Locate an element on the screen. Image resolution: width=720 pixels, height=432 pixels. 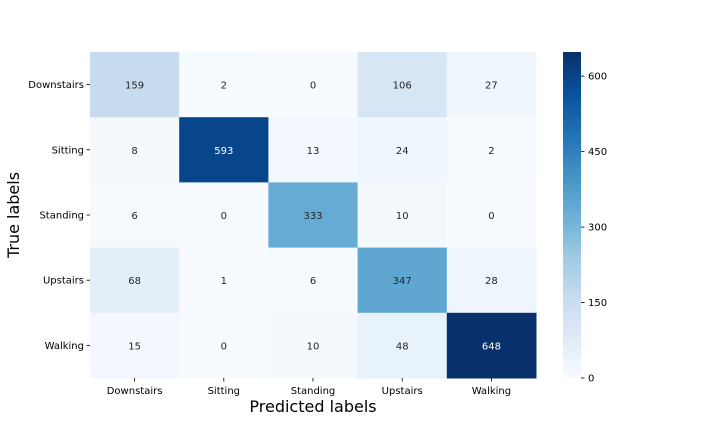
cell-value-label: 593 is located at coordinates (223, 151).